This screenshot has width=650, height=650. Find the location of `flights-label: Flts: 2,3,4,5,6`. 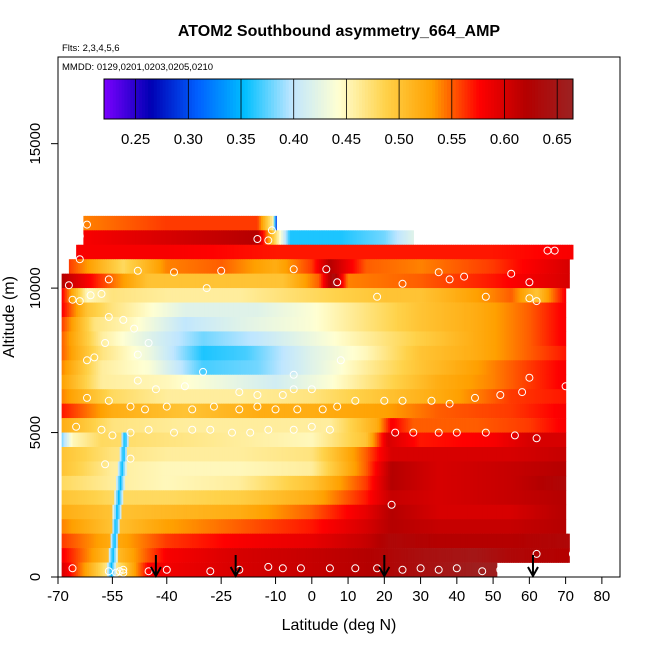

flights-label: Flts: 2,3,4,5,6 is located at coordinates (91, 48).